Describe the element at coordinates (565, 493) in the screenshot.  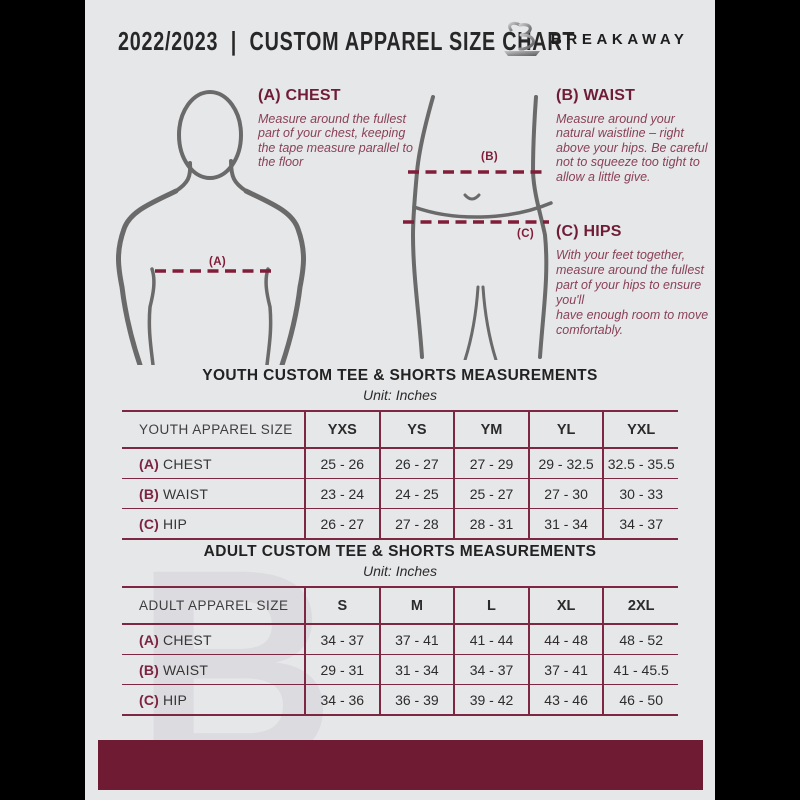
I see `cell: 27 - 30` at that location.